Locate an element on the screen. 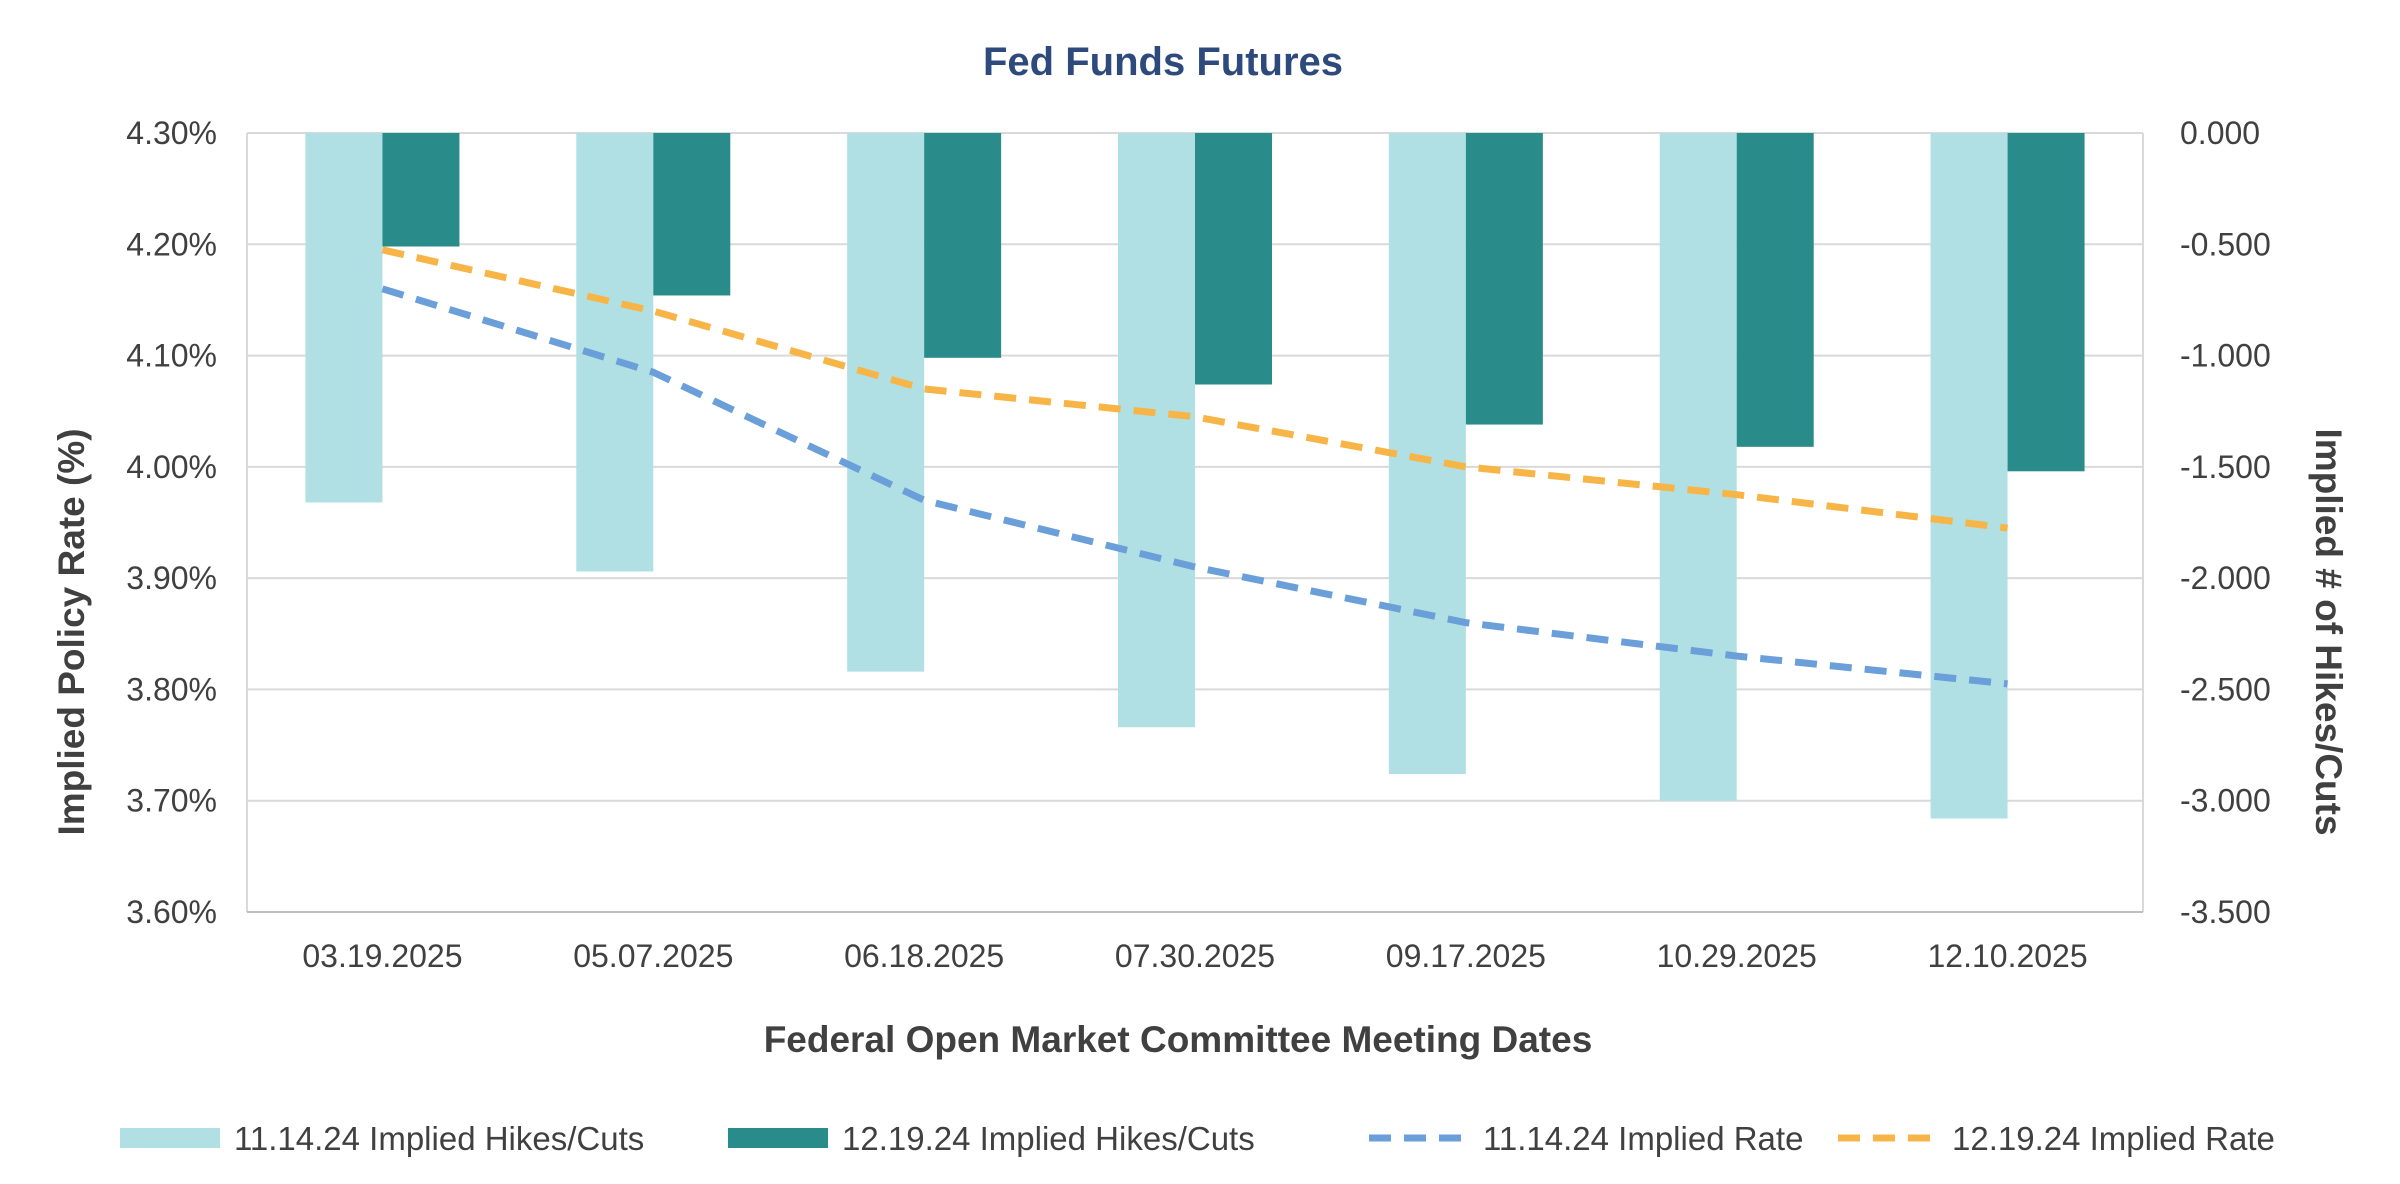 Image resolution: width=2400 pixels, height=1184 pixels. left-tick-label: 4.20% is located at coordinates (171, 244).